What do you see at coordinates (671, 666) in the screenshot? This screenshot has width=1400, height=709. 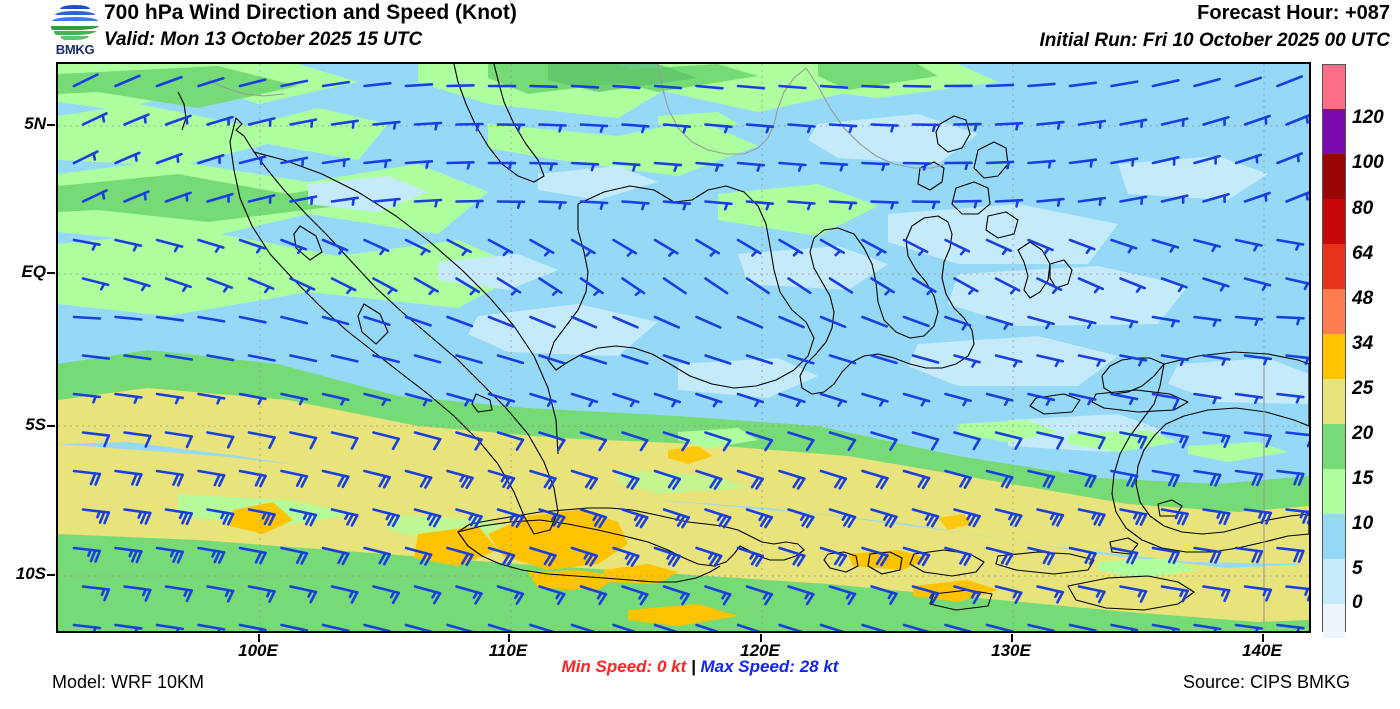 I see `min-speed-value: 0 kt` at bounding box center [671, 666].